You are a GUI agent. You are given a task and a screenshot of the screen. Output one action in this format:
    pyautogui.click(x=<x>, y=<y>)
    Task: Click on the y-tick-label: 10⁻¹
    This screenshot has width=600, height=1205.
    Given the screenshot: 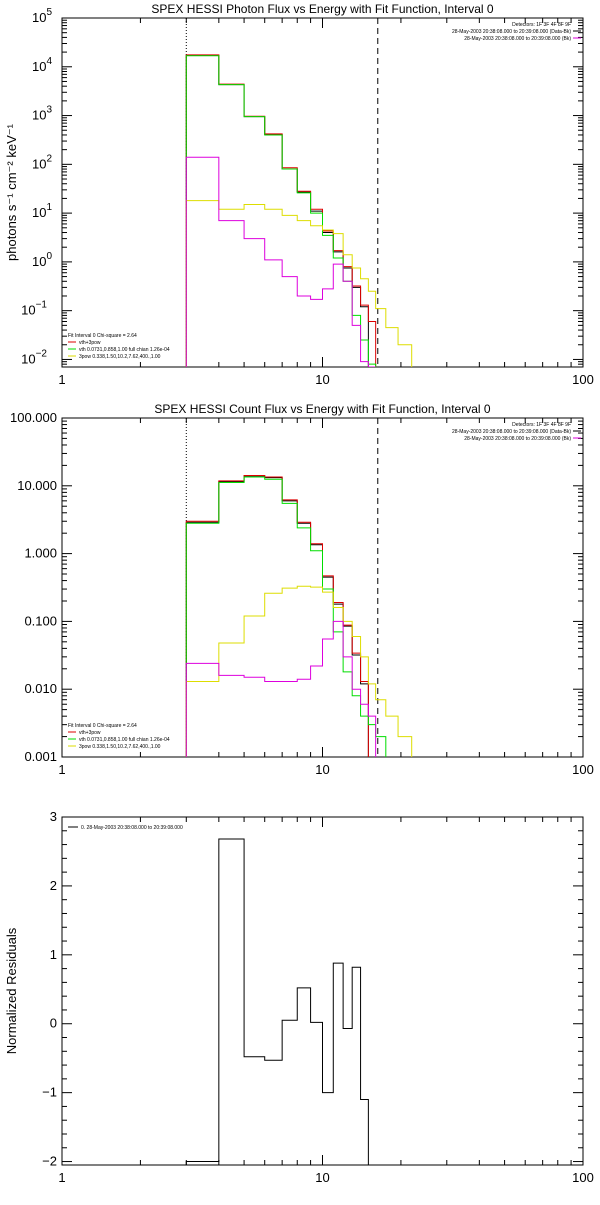 What is the action you would take?
    pyautogui.click(x=34, y=309)
    